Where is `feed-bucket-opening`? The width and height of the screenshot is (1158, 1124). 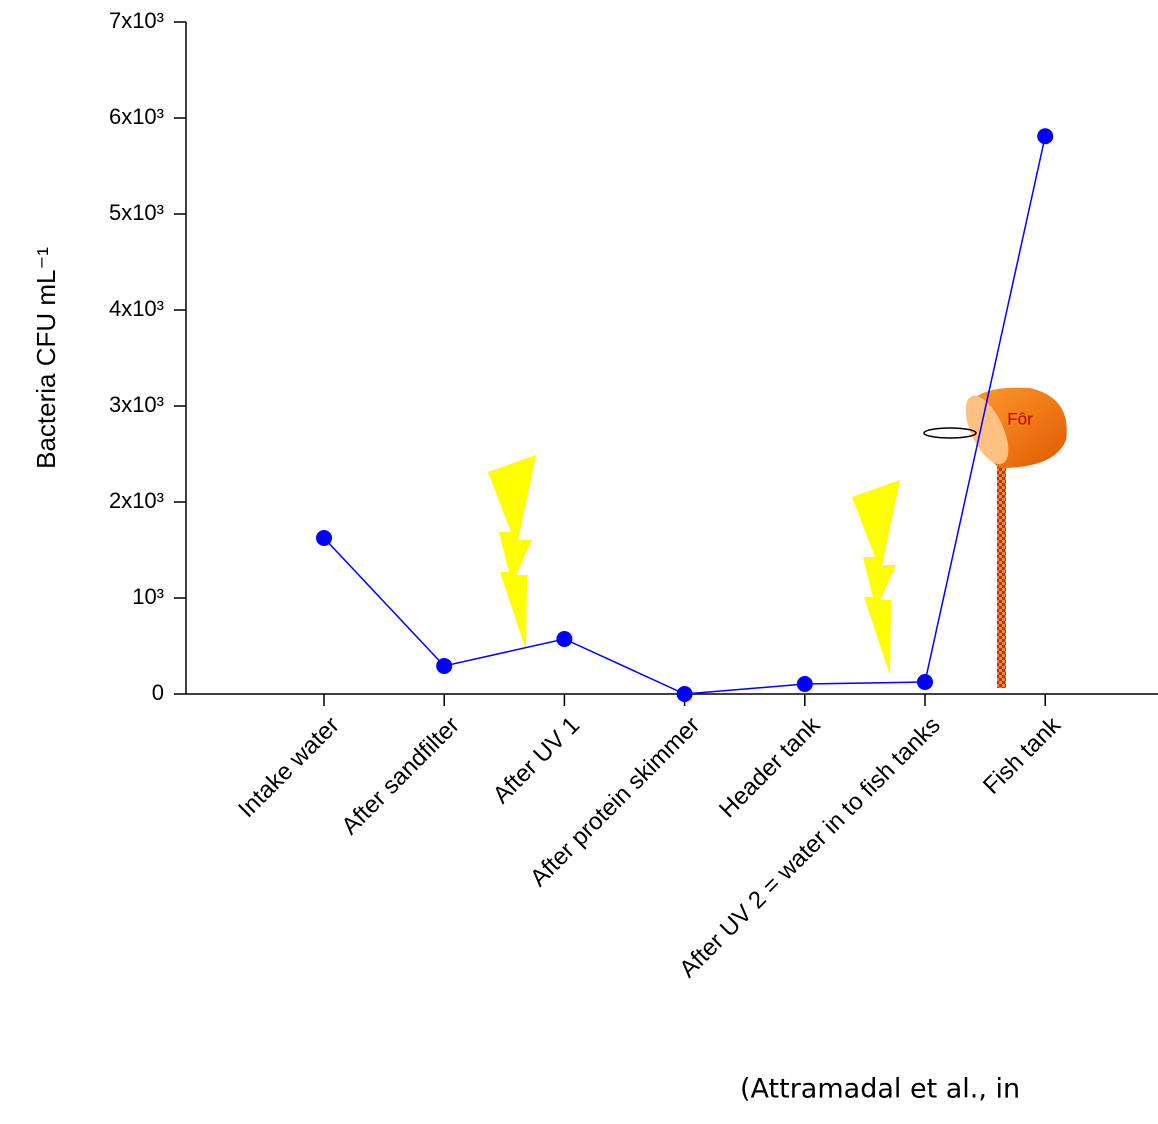
feed-bucket-opening is located at coordinates (987, 430).